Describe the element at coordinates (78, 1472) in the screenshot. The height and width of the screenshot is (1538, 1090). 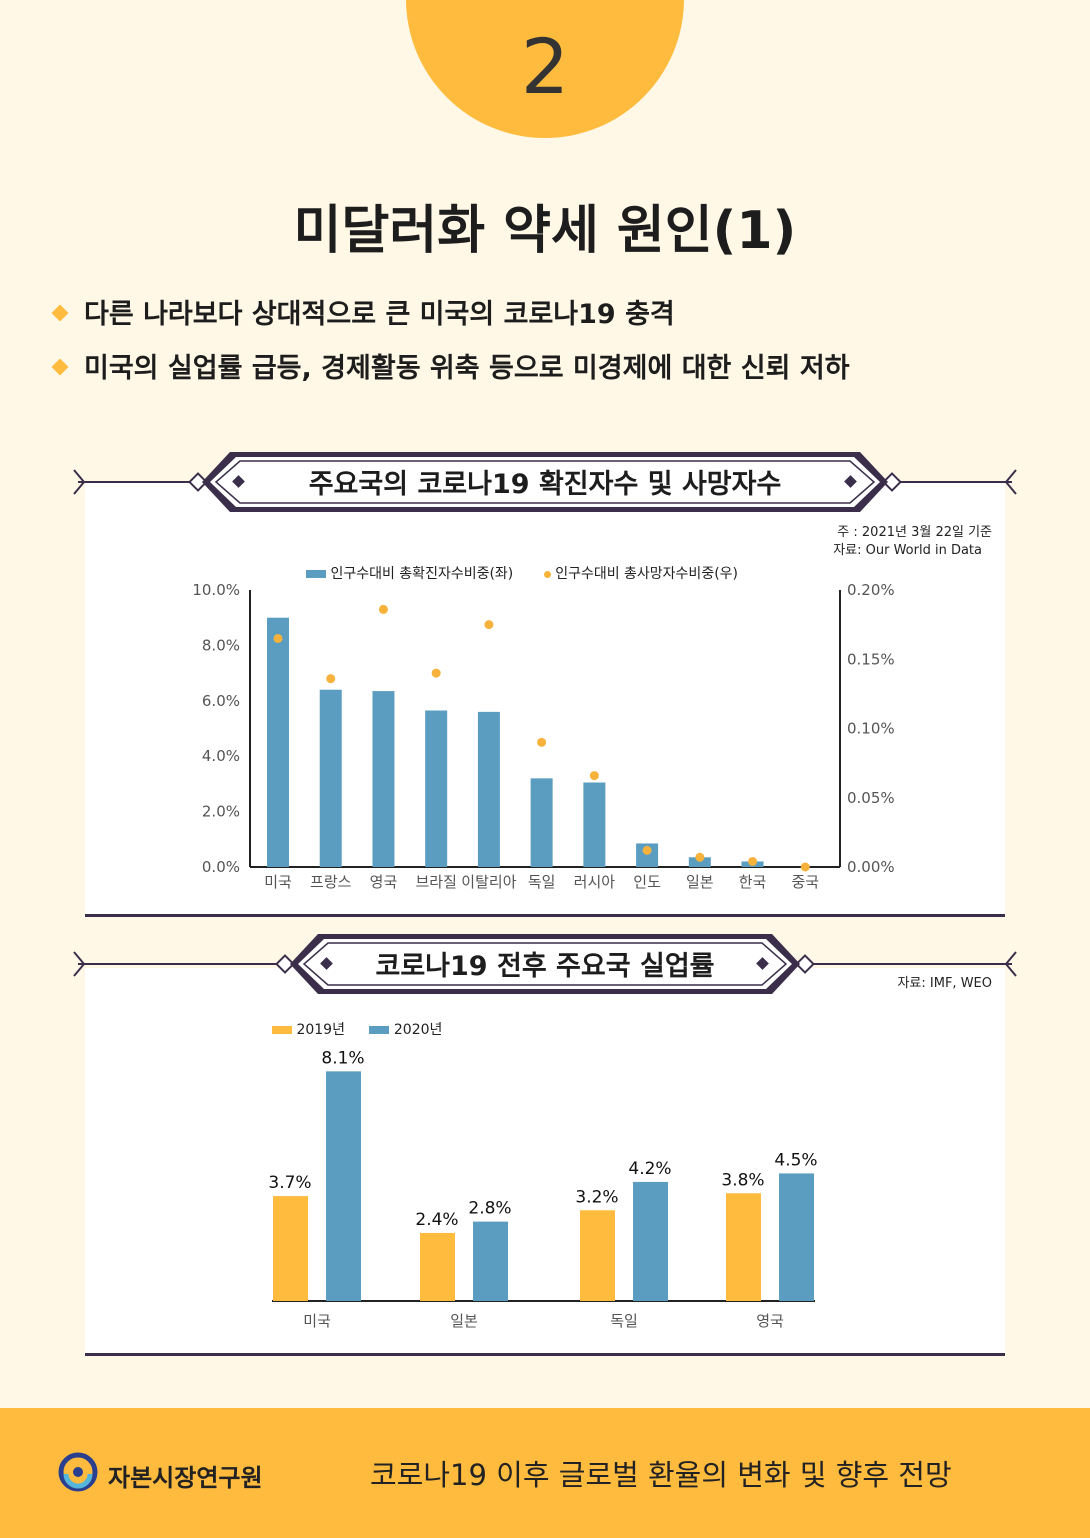
I see `org-logo-icon` at that location.